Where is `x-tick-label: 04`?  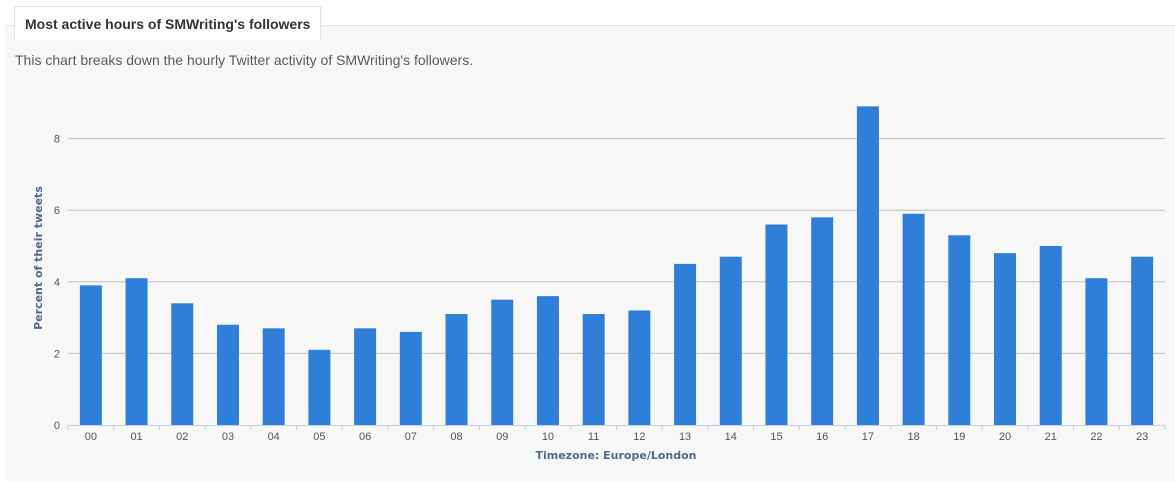 x-tick-label: 04 is located at coordinates (274, 437).